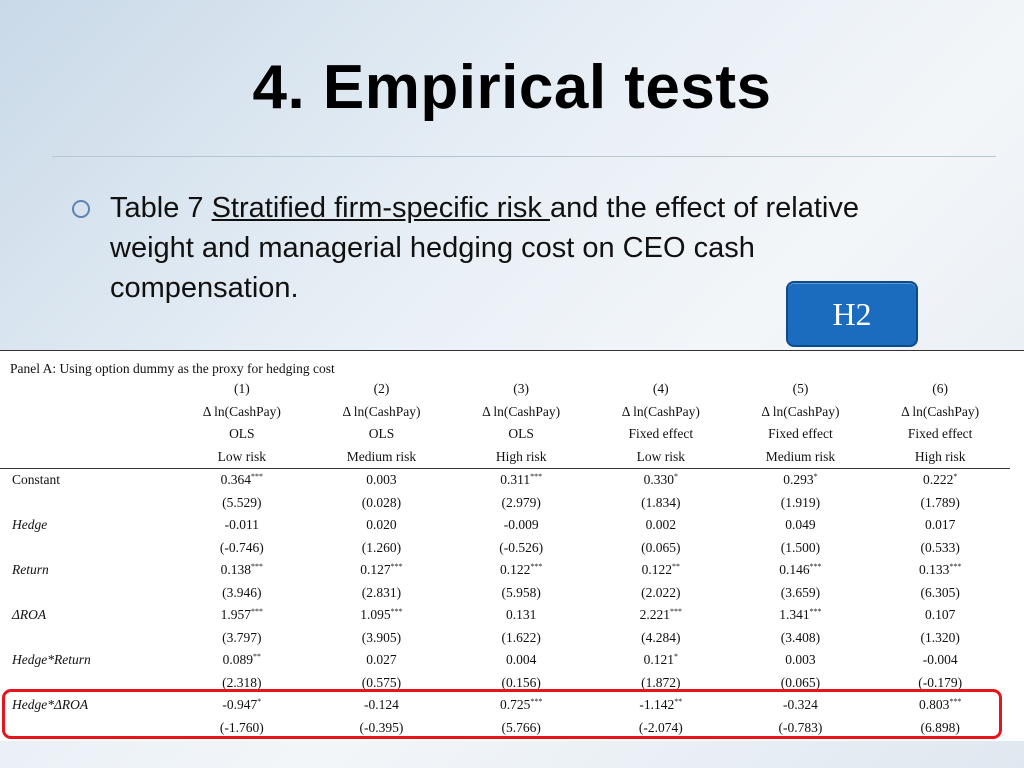 This screenshot has width=1024, height=768. Describe the element at coordinates (381, 592) in the screenshot. I see `tstat-cell: (2.831)` at that location.